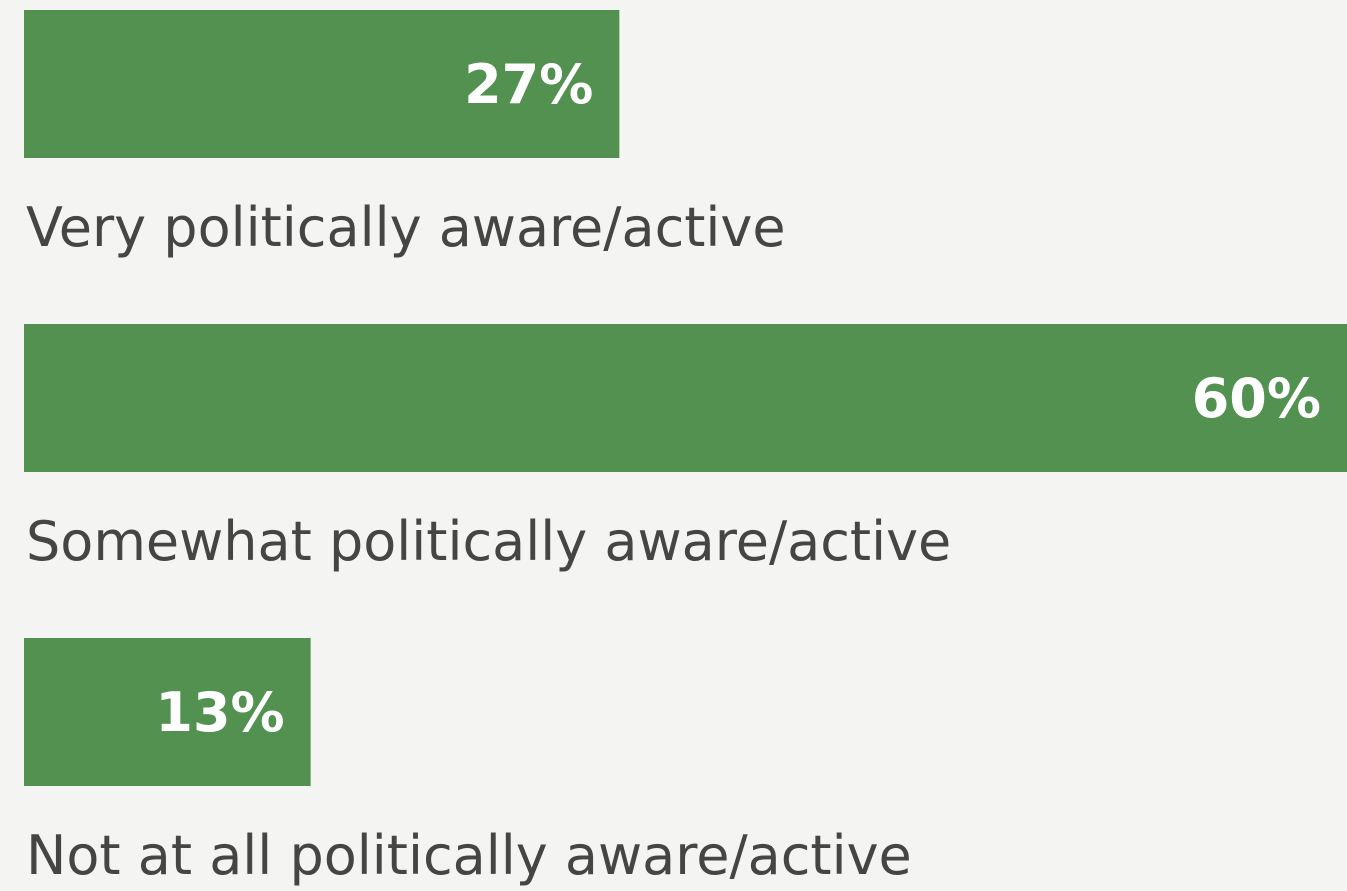 The height and width of the screenshot is (891, 1347). Describe the element at coordinates (528, 84) in the screenshot. I see `value-label: 27%` at that location.